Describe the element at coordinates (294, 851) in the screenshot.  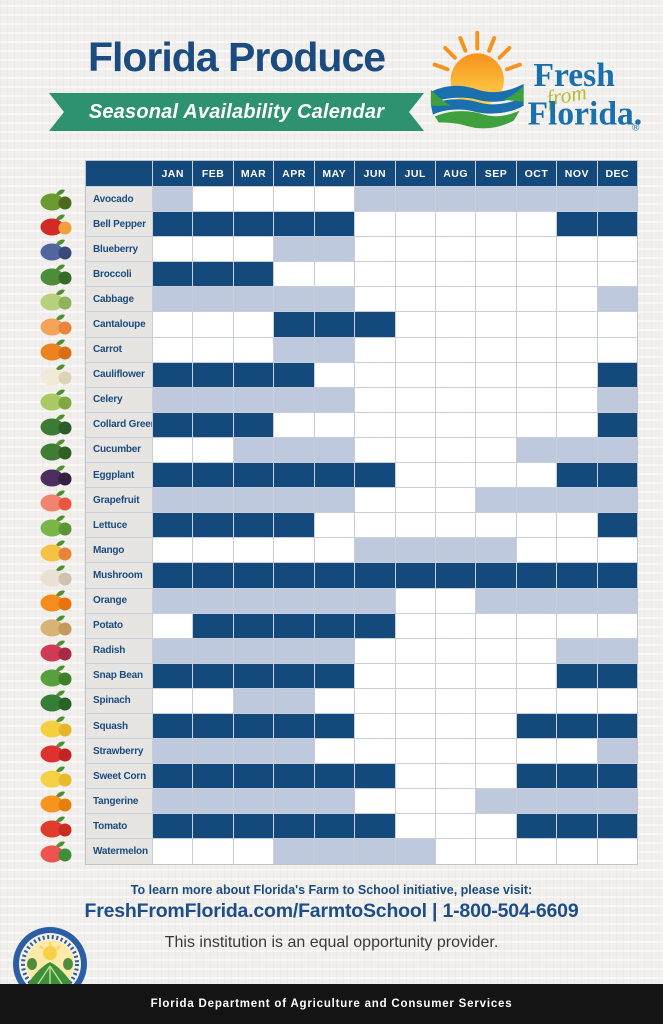
I see `cell-watermelon-apr` at that location.